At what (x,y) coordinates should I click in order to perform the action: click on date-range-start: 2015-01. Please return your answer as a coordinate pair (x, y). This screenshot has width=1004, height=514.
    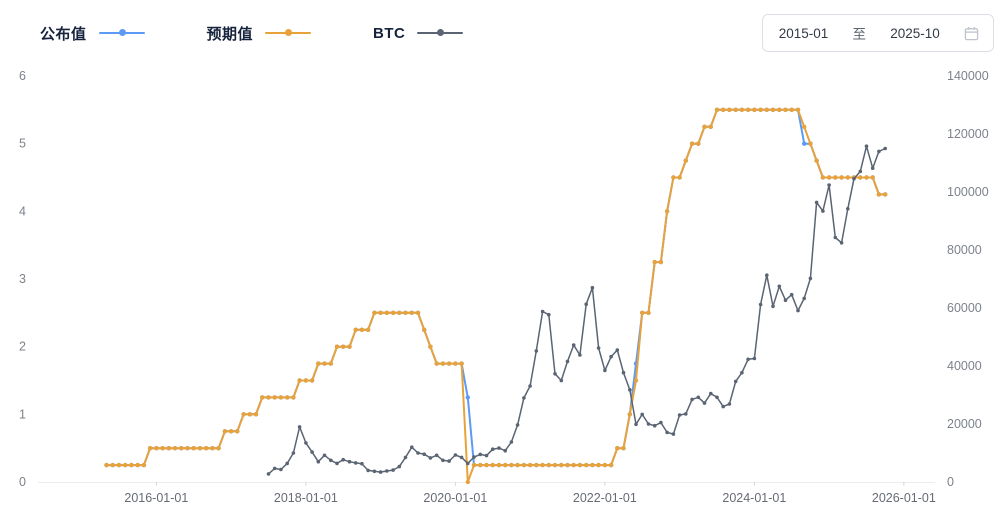
    Looking at the image, I should click on (803, 33).